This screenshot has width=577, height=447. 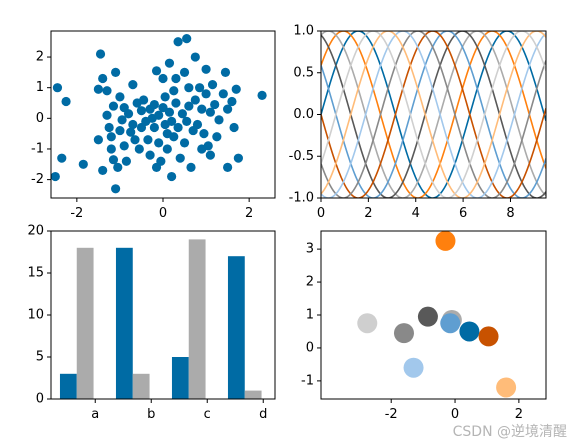 What do you see at coordinates (249, 213) in the screenshot?
I see `scatter-xtick-label: 2` at bounding box center [249, 213].